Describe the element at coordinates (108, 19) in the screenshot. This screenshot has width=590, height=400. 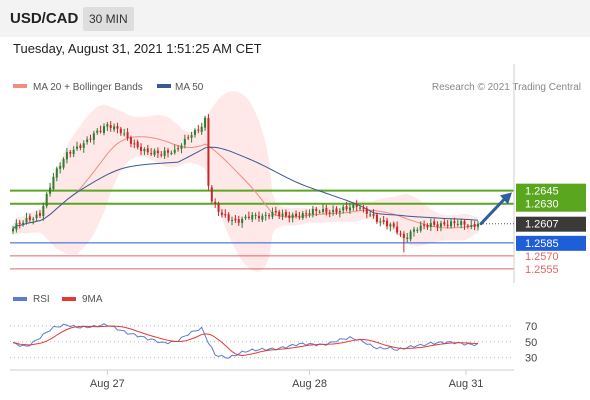
I see `timeframe-button: 30 MIN` at that location.